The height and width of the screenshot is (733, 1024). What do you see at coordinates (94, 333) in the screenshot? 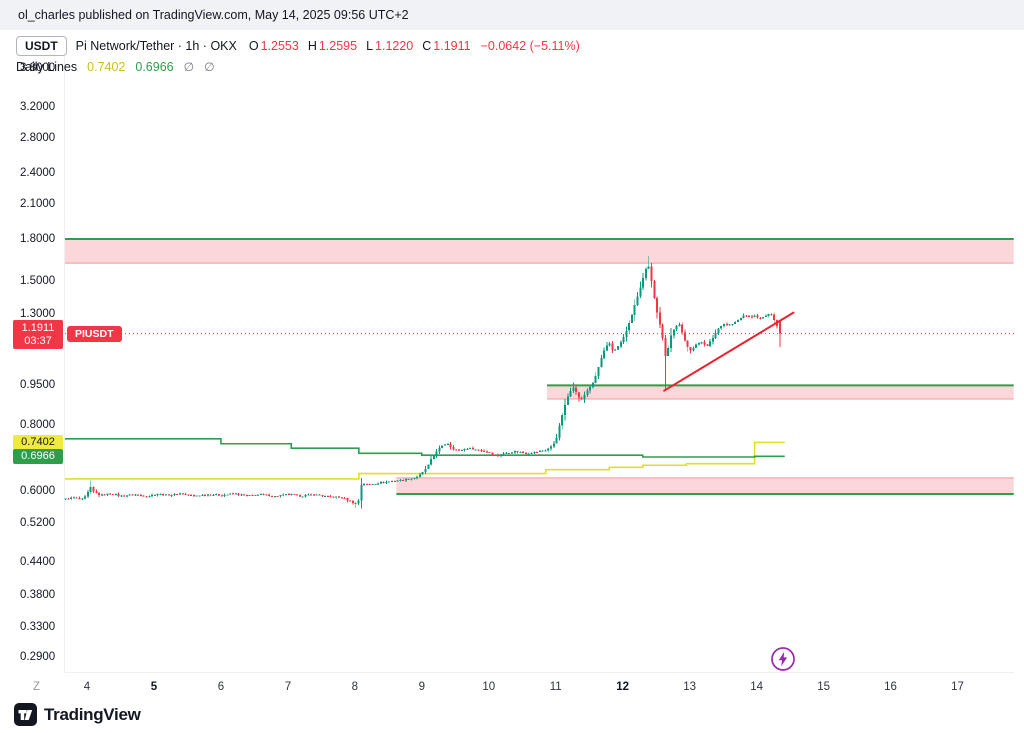
I see `symbol-tag: PIUSDT` at bounding box center [94, 333].